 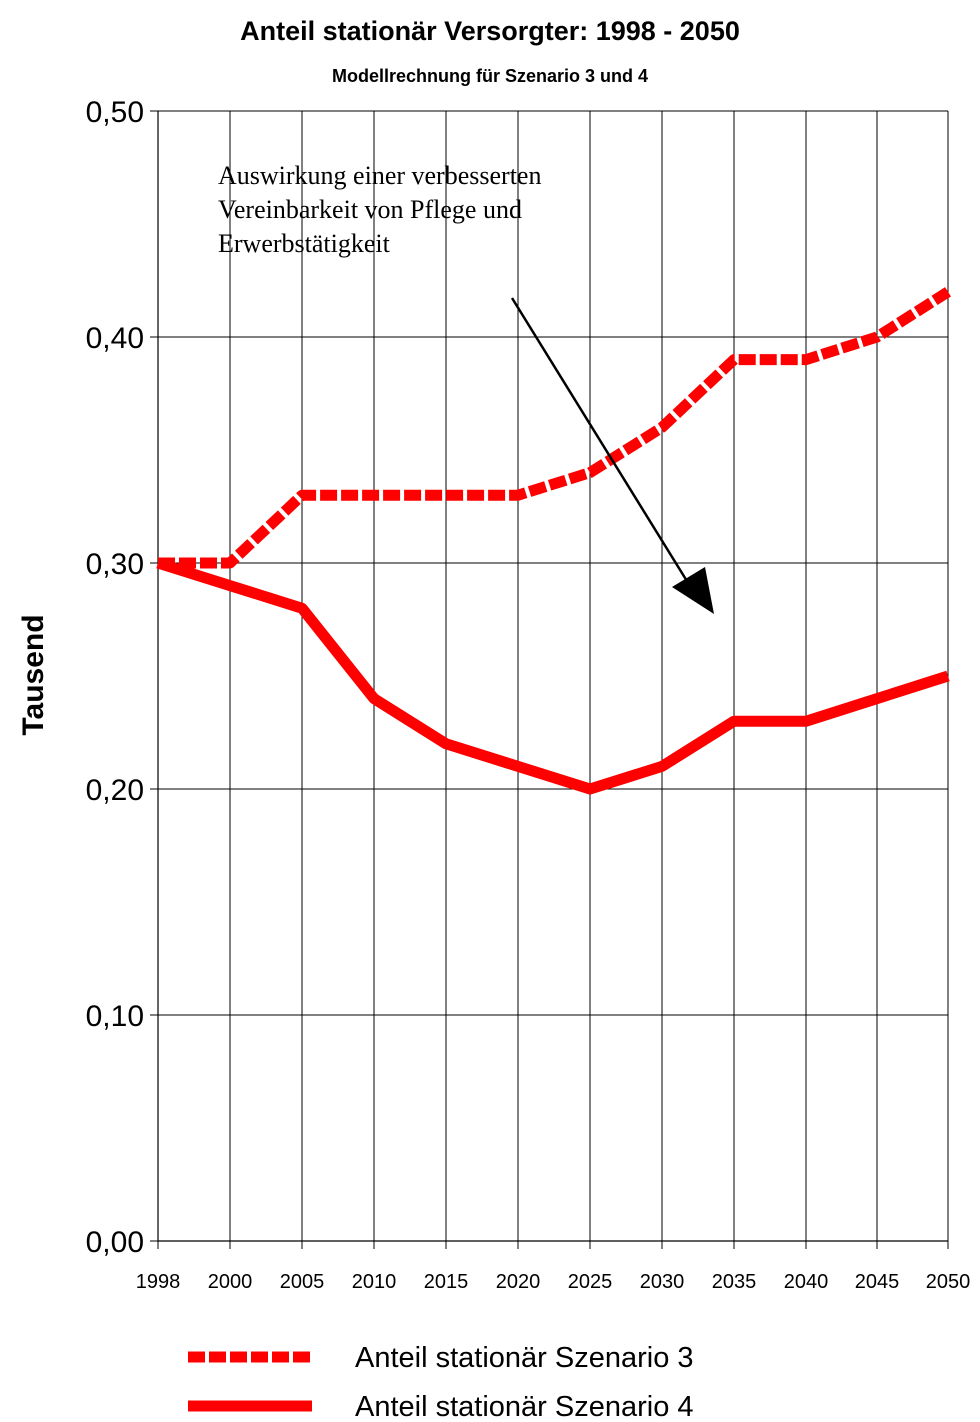 I want to click on x-tick-label: 2045, so click(x=877, y=1282).